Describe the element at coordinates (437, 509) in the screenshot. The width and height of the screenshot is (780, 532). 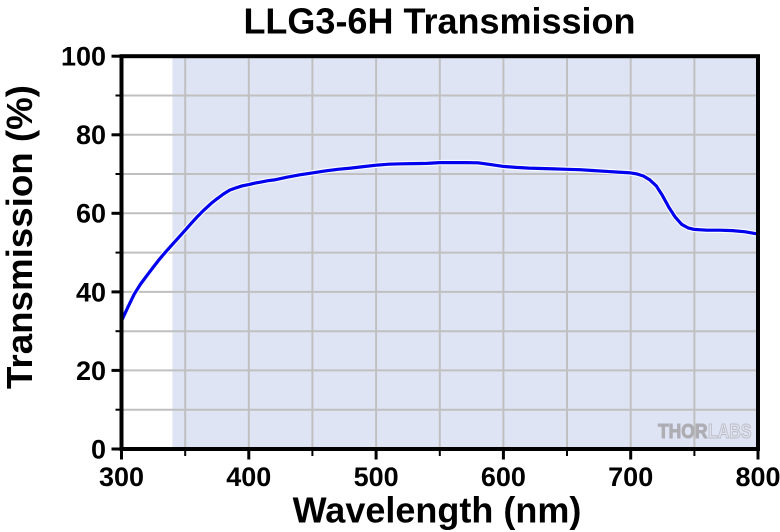
I see `svg-text: Wavelength (nm)` at that location.